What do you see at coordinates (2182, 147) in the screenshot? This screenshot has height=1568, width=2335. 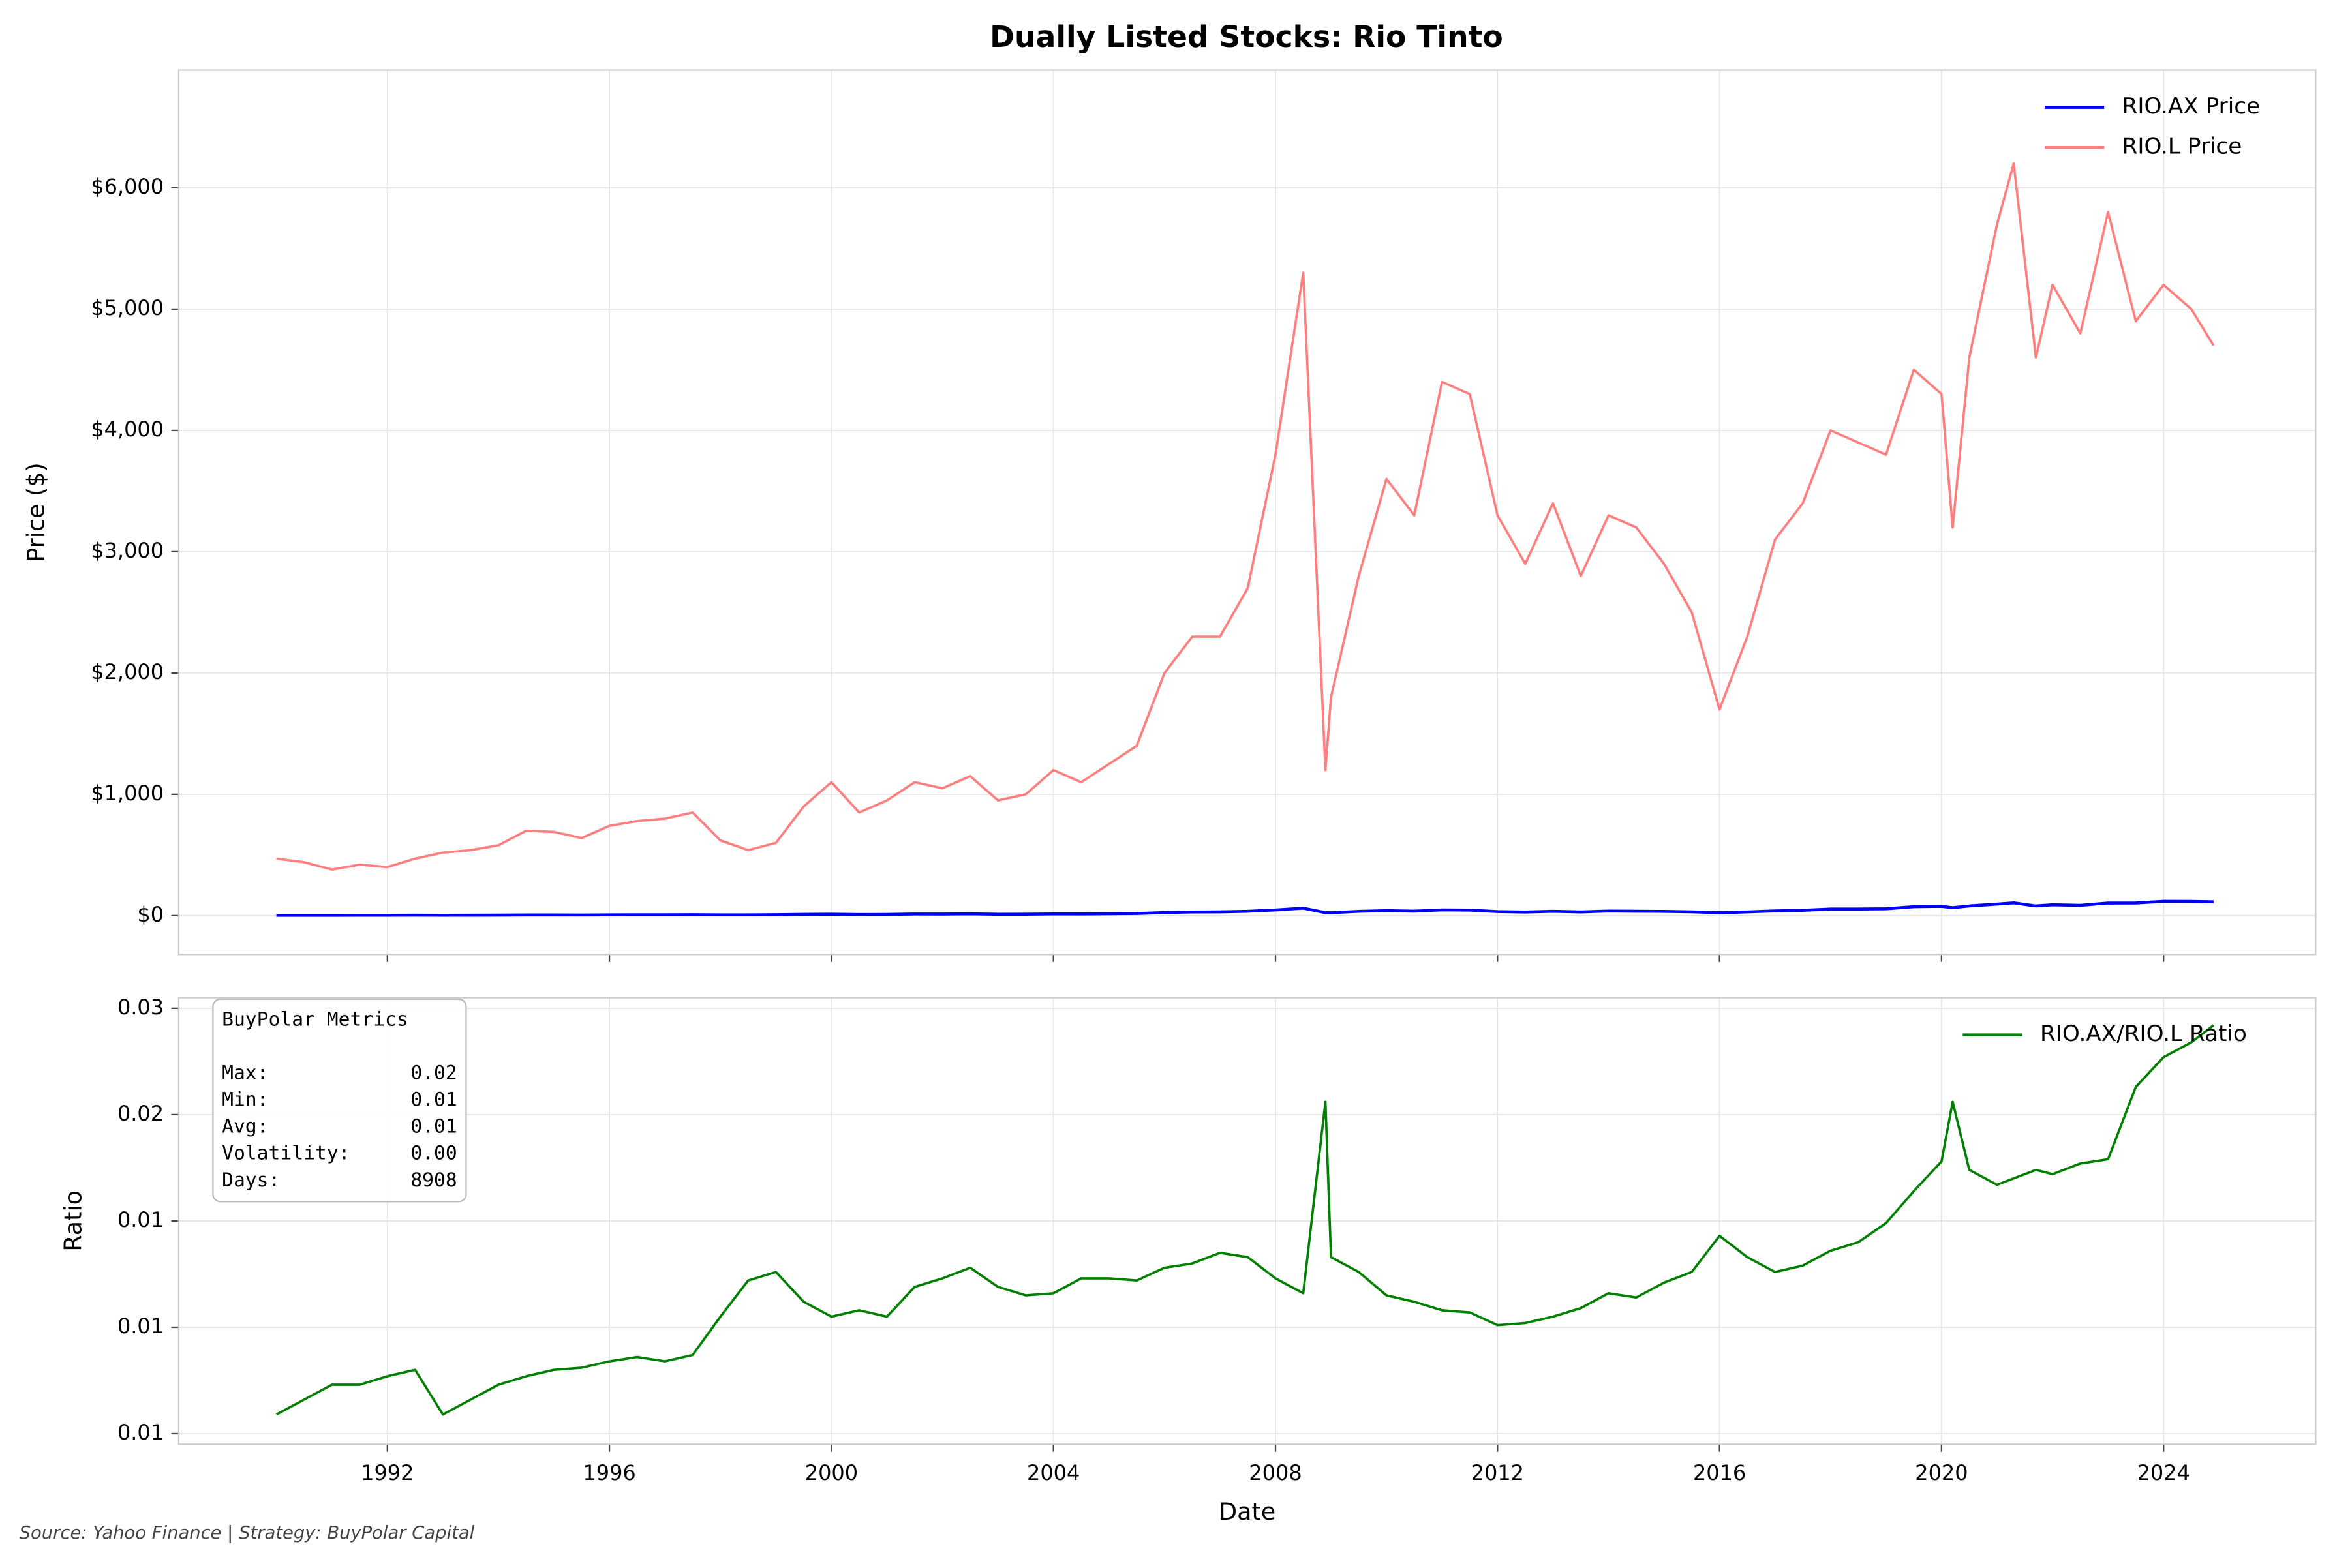 I see `legend-label: RIO.L Price` at bounding box center [2182, 147].